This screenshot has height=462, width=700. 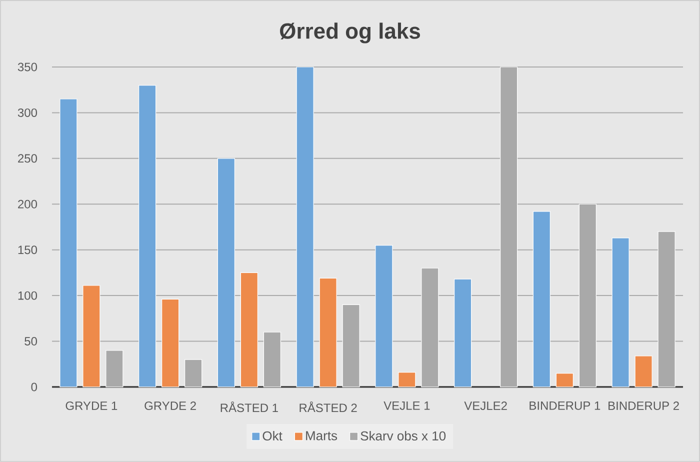 I want to click on x-tick-label: RÅSTED 2, so click(x=328, y=407).